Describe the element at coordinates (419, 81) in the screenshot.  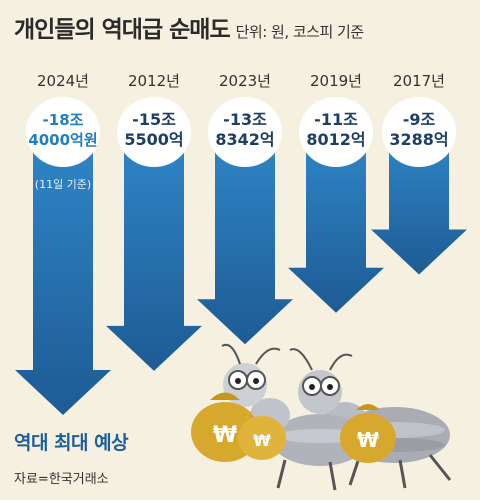
I see `year-label-4: 2017년` at that location.